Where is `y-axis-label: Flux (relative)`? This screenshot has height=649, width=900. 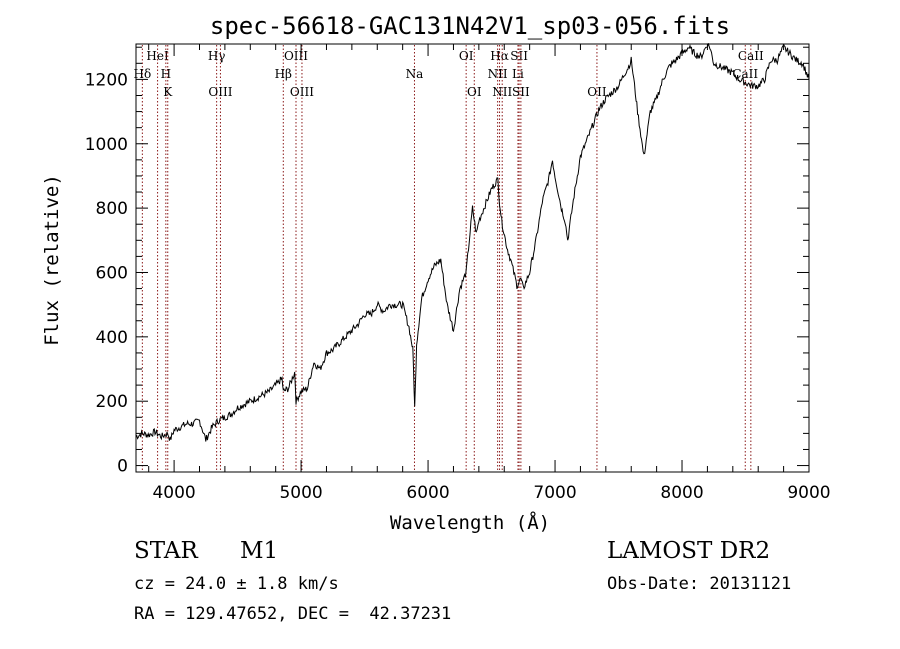
y-axis-label: Flux (relative) is located at coordinates (52, 260).